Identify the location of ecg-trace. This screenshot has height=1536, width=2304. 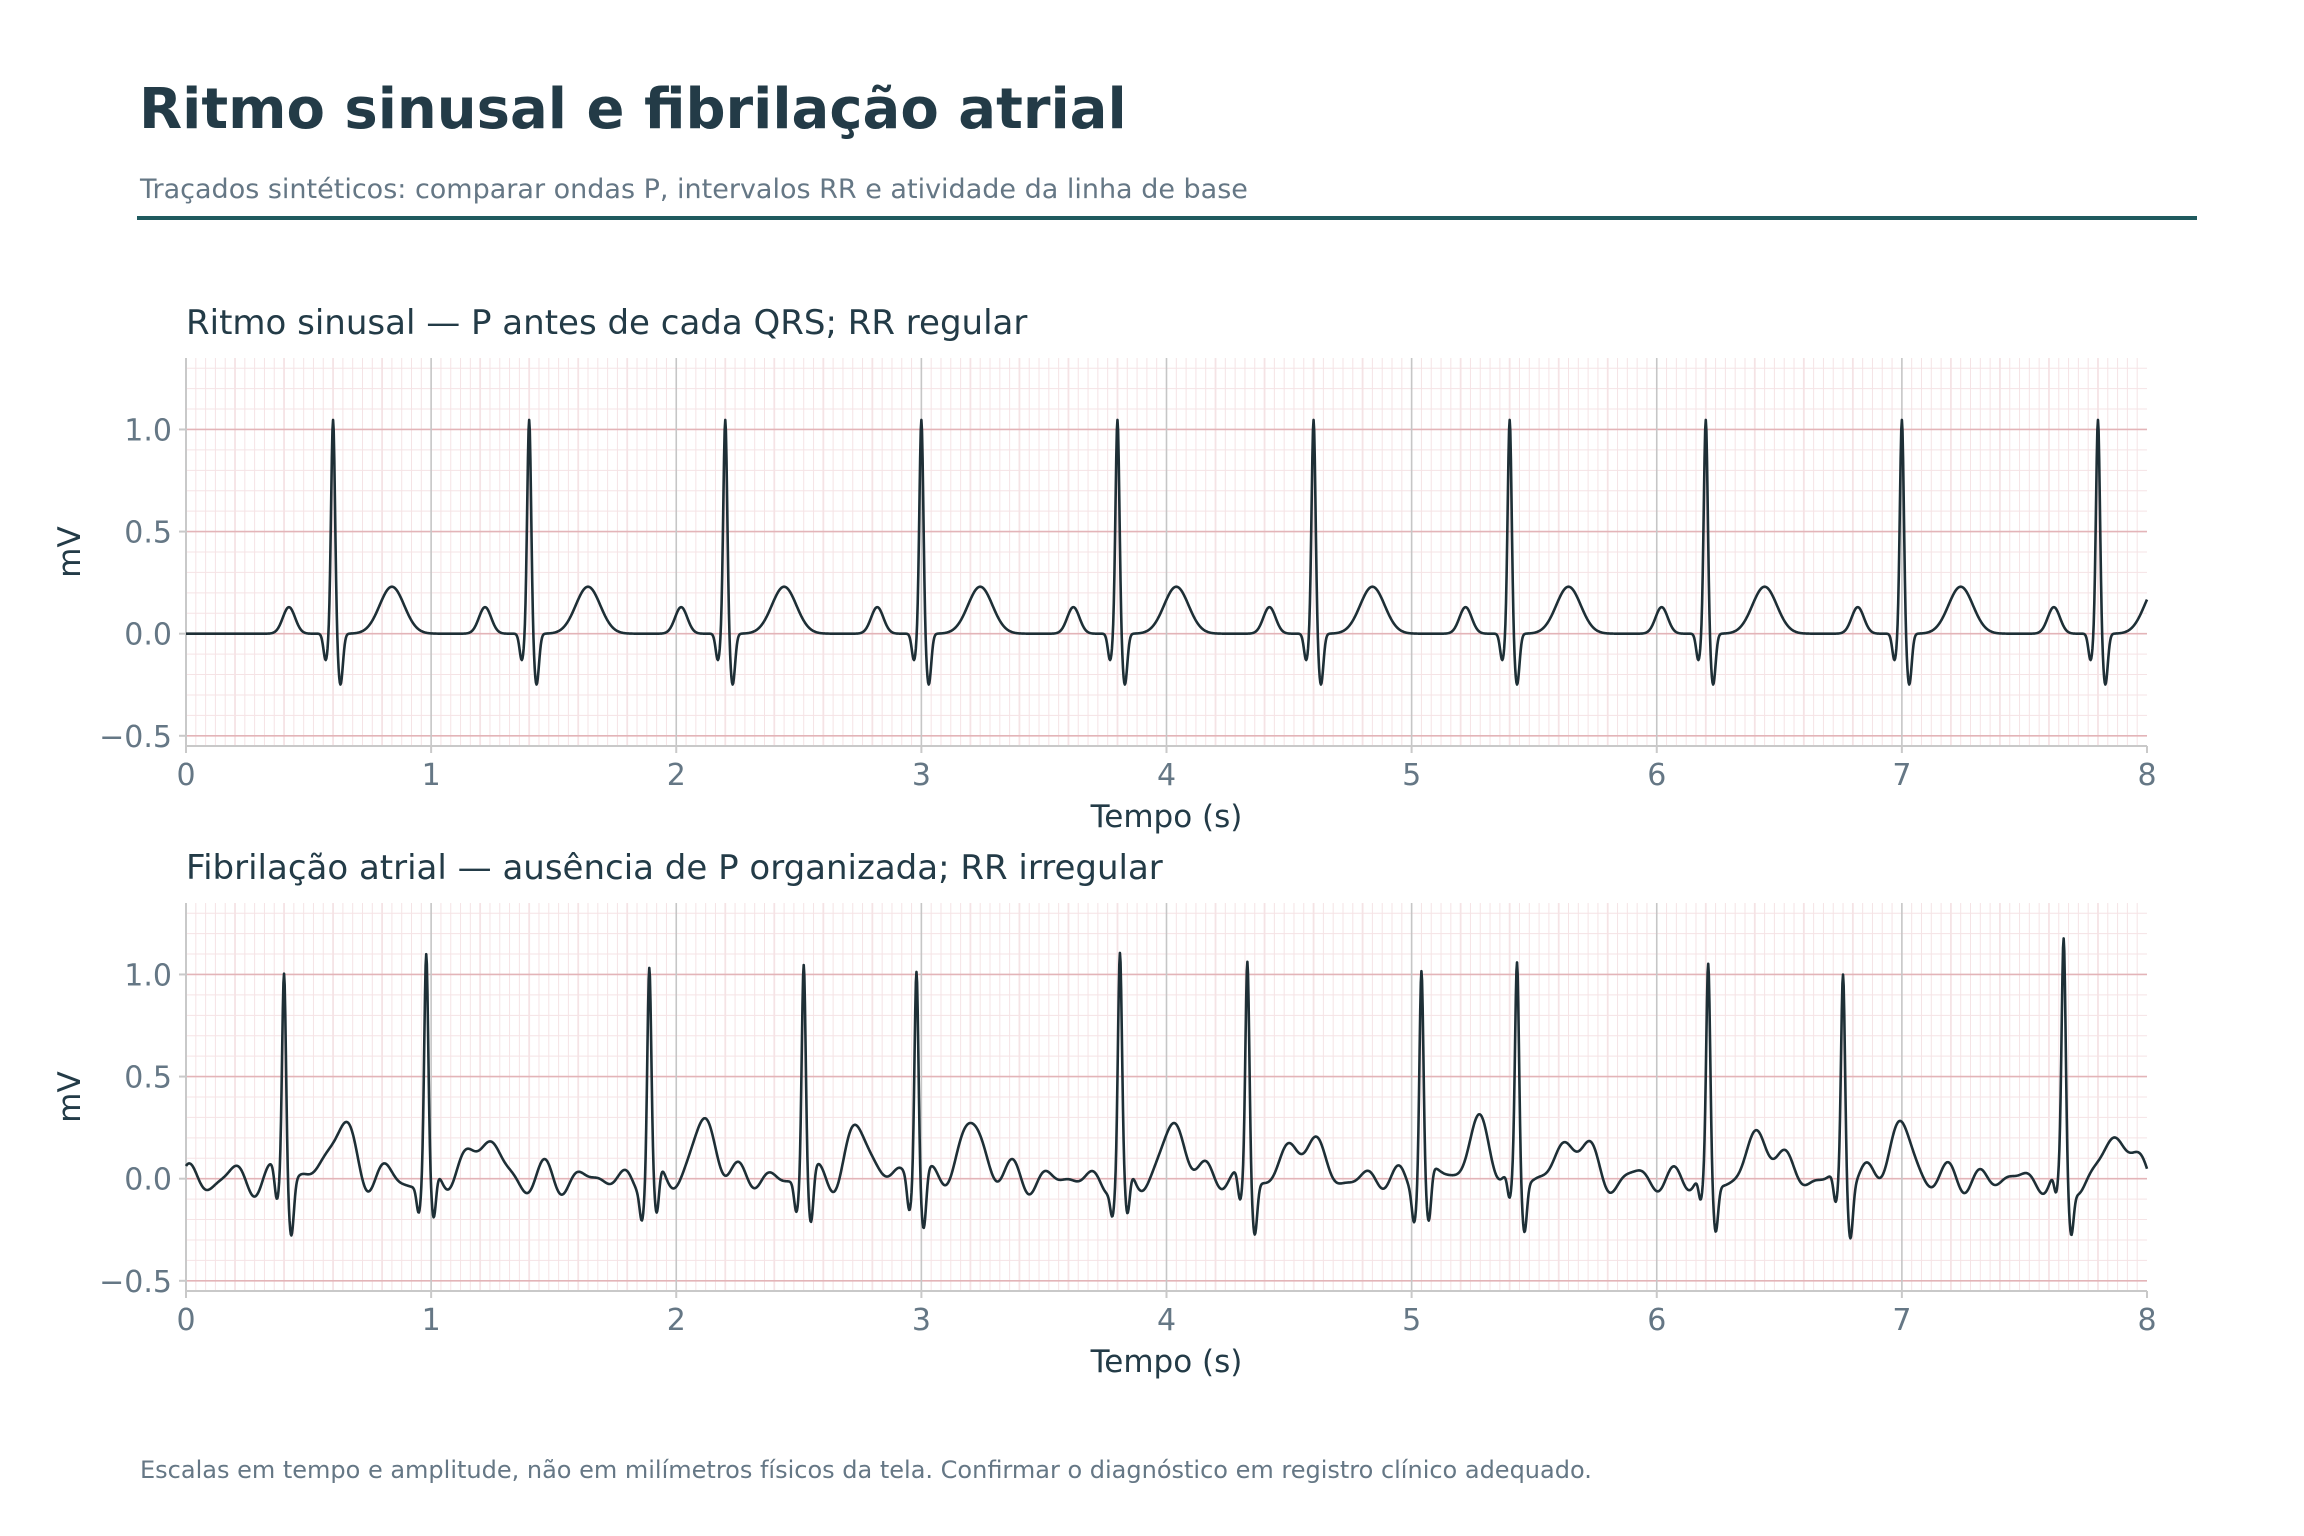
(1167, 552).